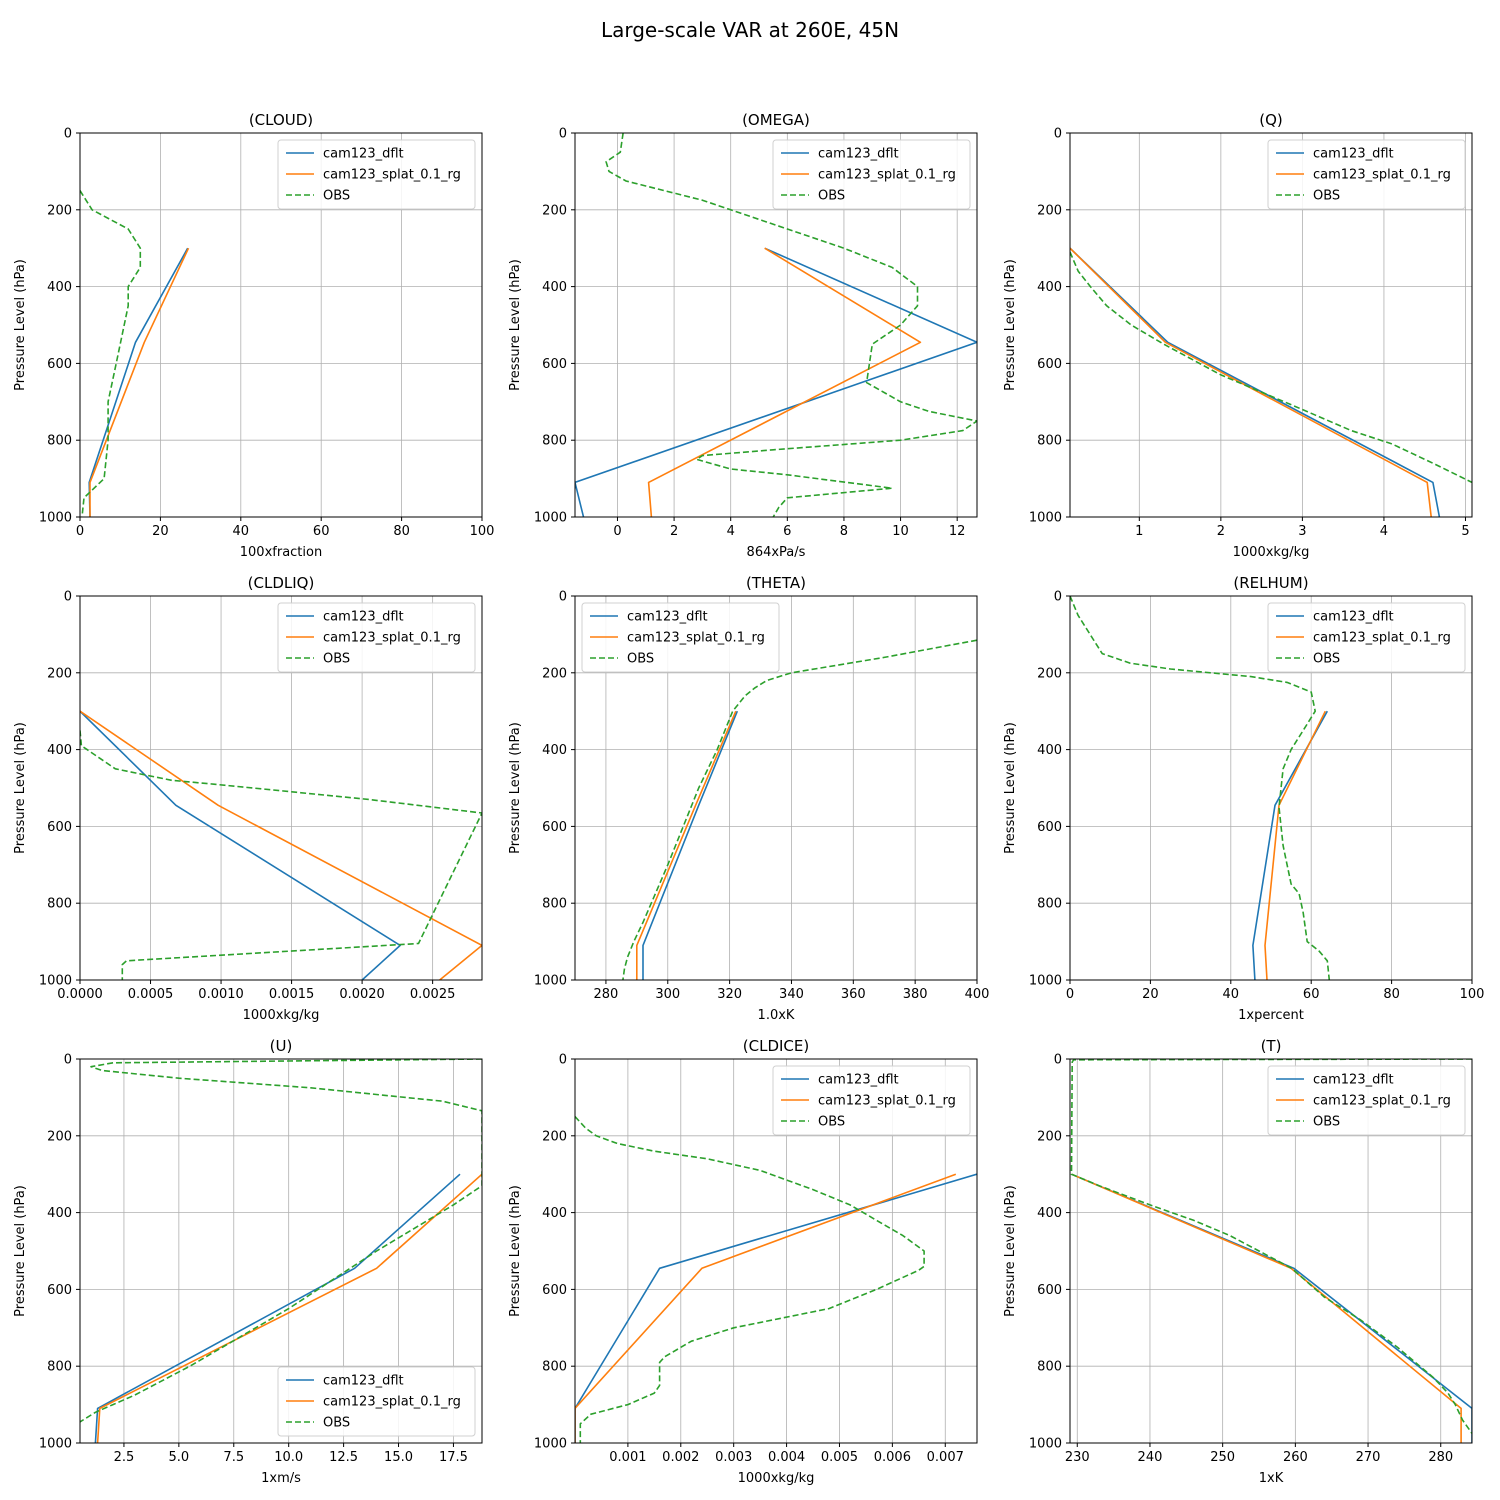 Image resolution: width=1500 pixels, height=1500 pixels. What do you see at coordinates (853, 994) in the screenshot?
I see `x-tick-label: 360` at bounding box center [853, 994].